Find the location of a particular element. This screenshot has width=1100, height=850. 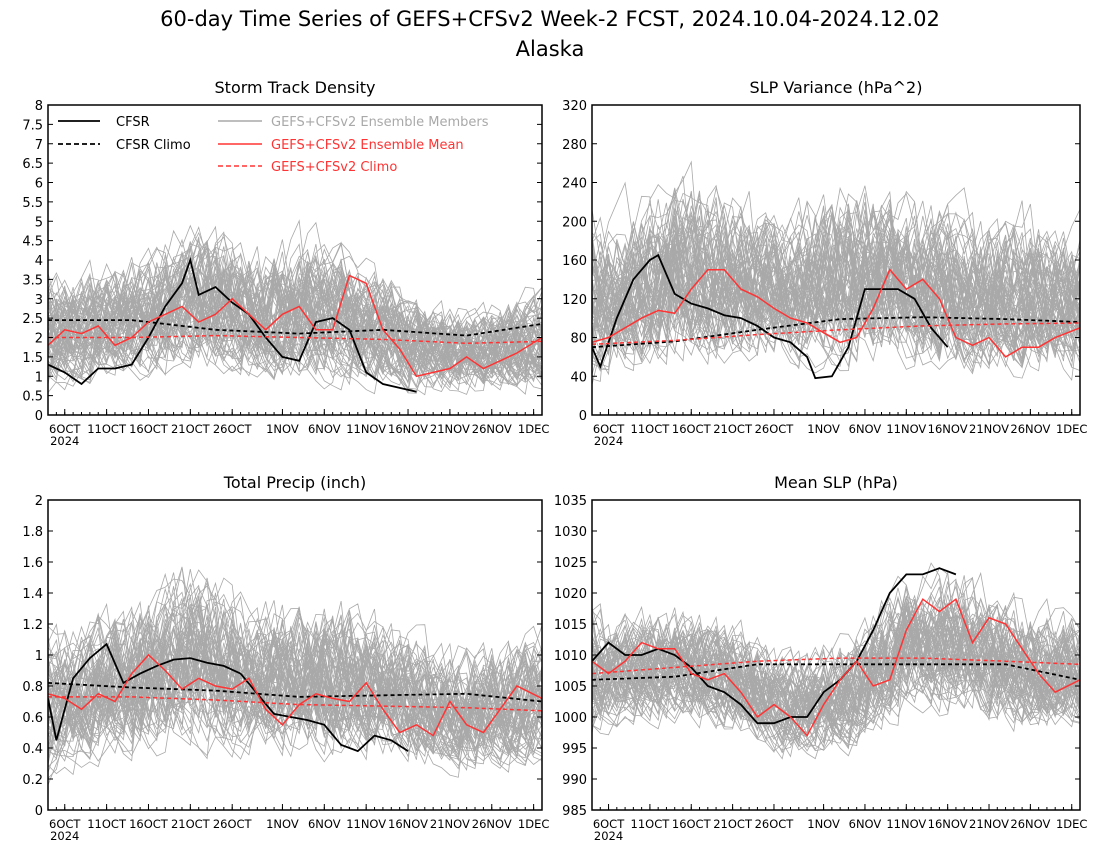

x-tick-label: 21OCT is located at coordinates (191, 824).